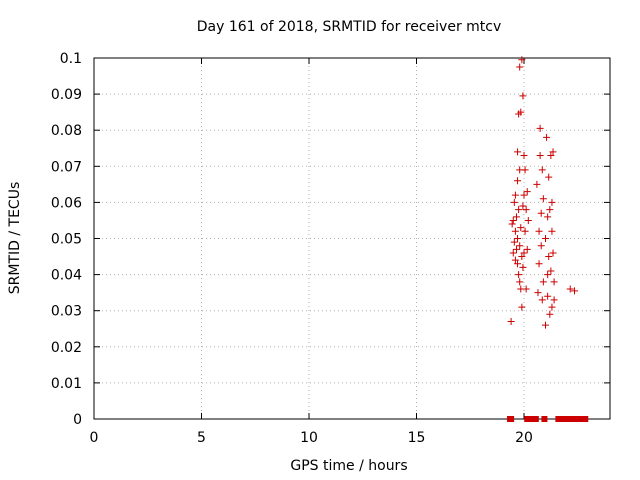  Describe the element at coordinates (15, 238) in the screenshot. I see `y-axis-label: SRMTID / TECUs` at that location.